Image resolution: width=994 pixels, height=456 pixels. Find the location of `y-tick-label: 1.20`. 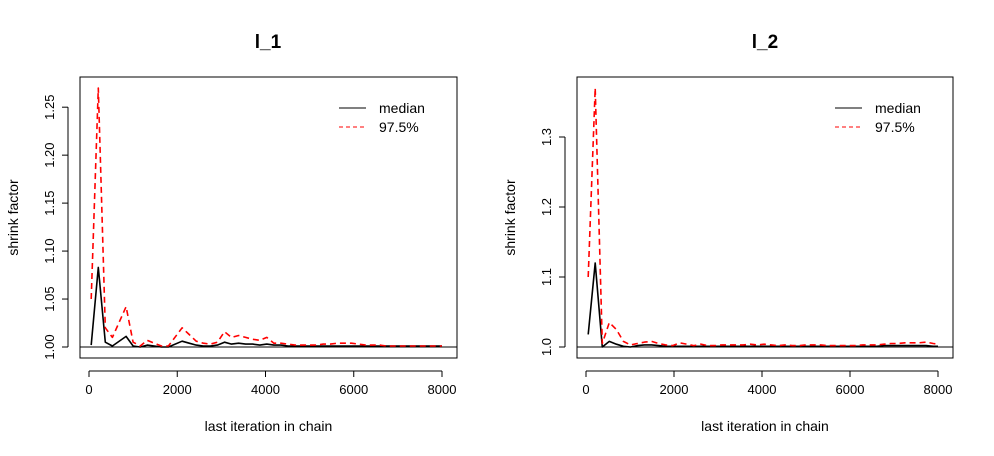

y-tick-label: 1.20 is located at coordinates (49, 154).